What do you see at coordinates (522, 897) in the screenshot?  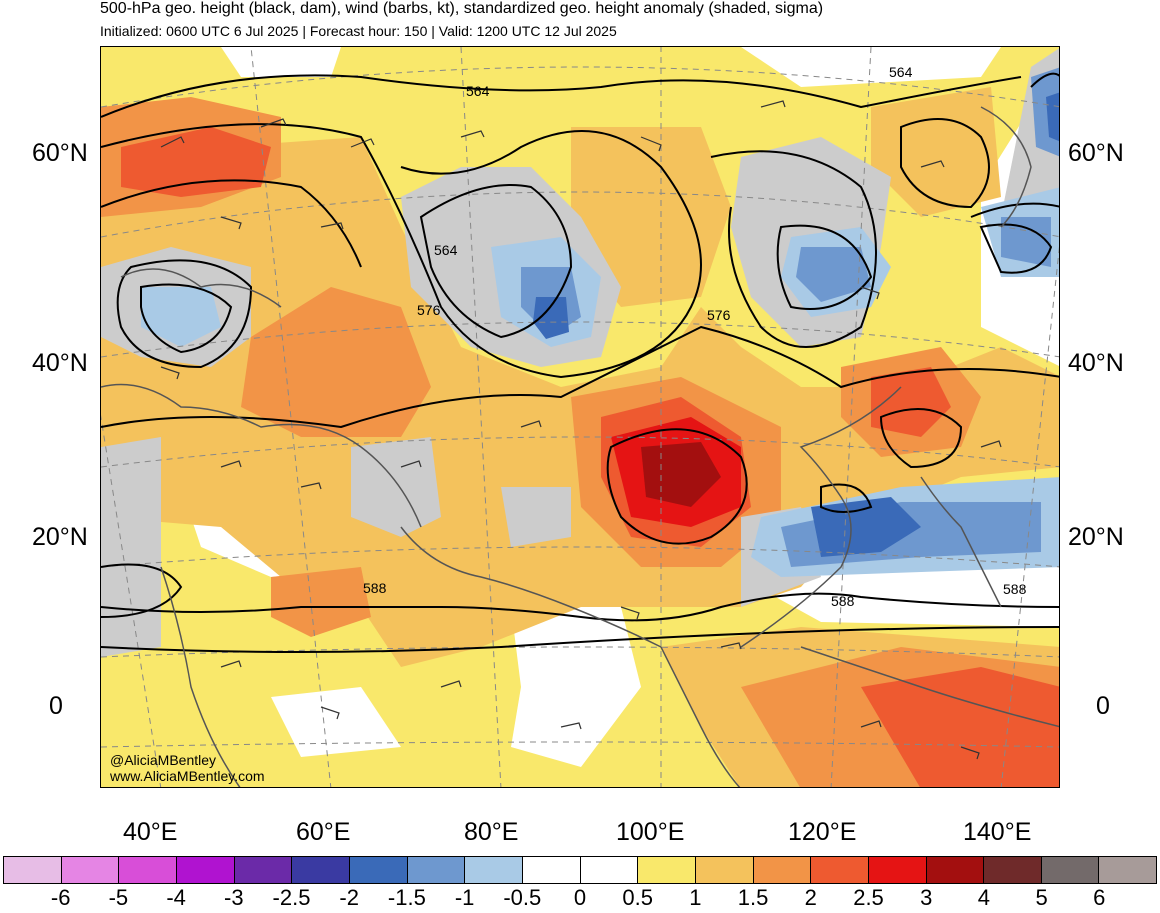 I see `colorbar-label: -0.5` at bounding box center [522, 897].